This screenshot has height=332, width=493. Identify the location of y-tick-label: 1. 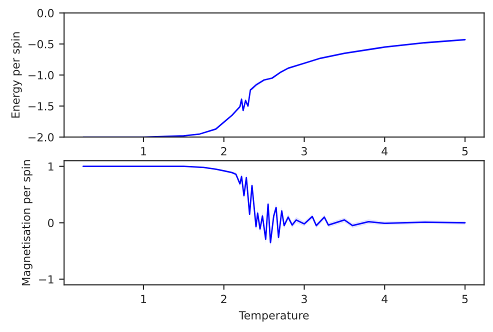
(51, 166).